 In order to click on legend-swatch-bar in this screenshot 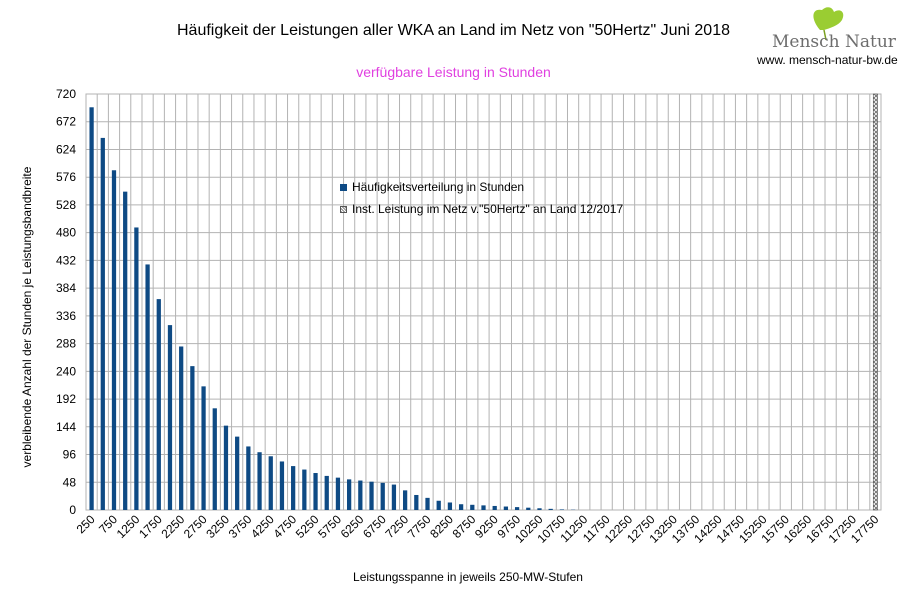, I will do `click(343, 187)`.